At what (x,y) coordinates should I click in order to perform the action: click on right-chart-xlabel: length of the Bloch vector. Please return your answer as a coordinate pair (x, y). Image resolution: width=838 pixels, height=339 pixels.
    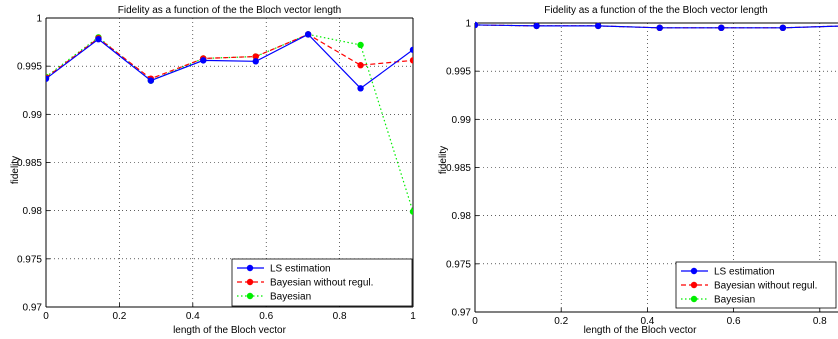
    Looking at the image, I should click on (641, 330).